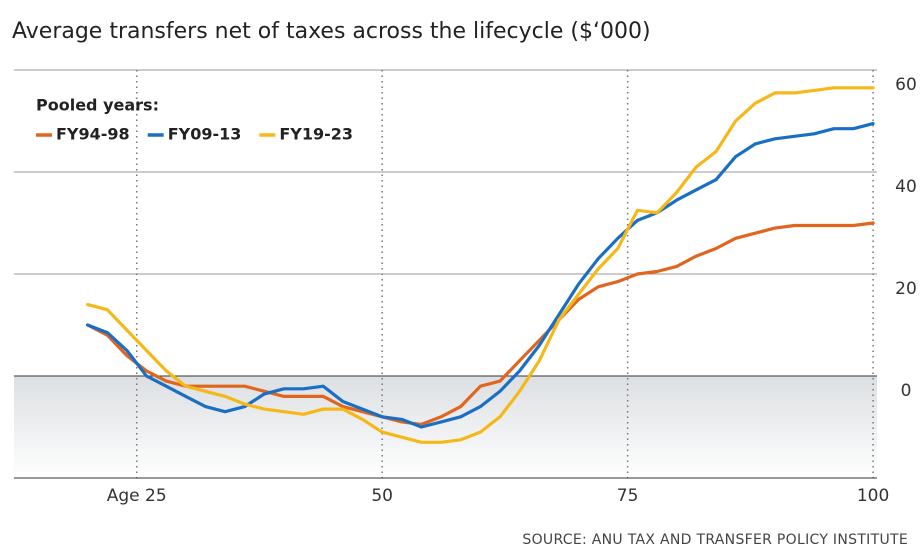 The height and width of the screenshot is (554, 922). What do you see at coordinates (906, 289) in the screenshot?
I see `y-tick-label: 20` at bounding box center [906, 289].